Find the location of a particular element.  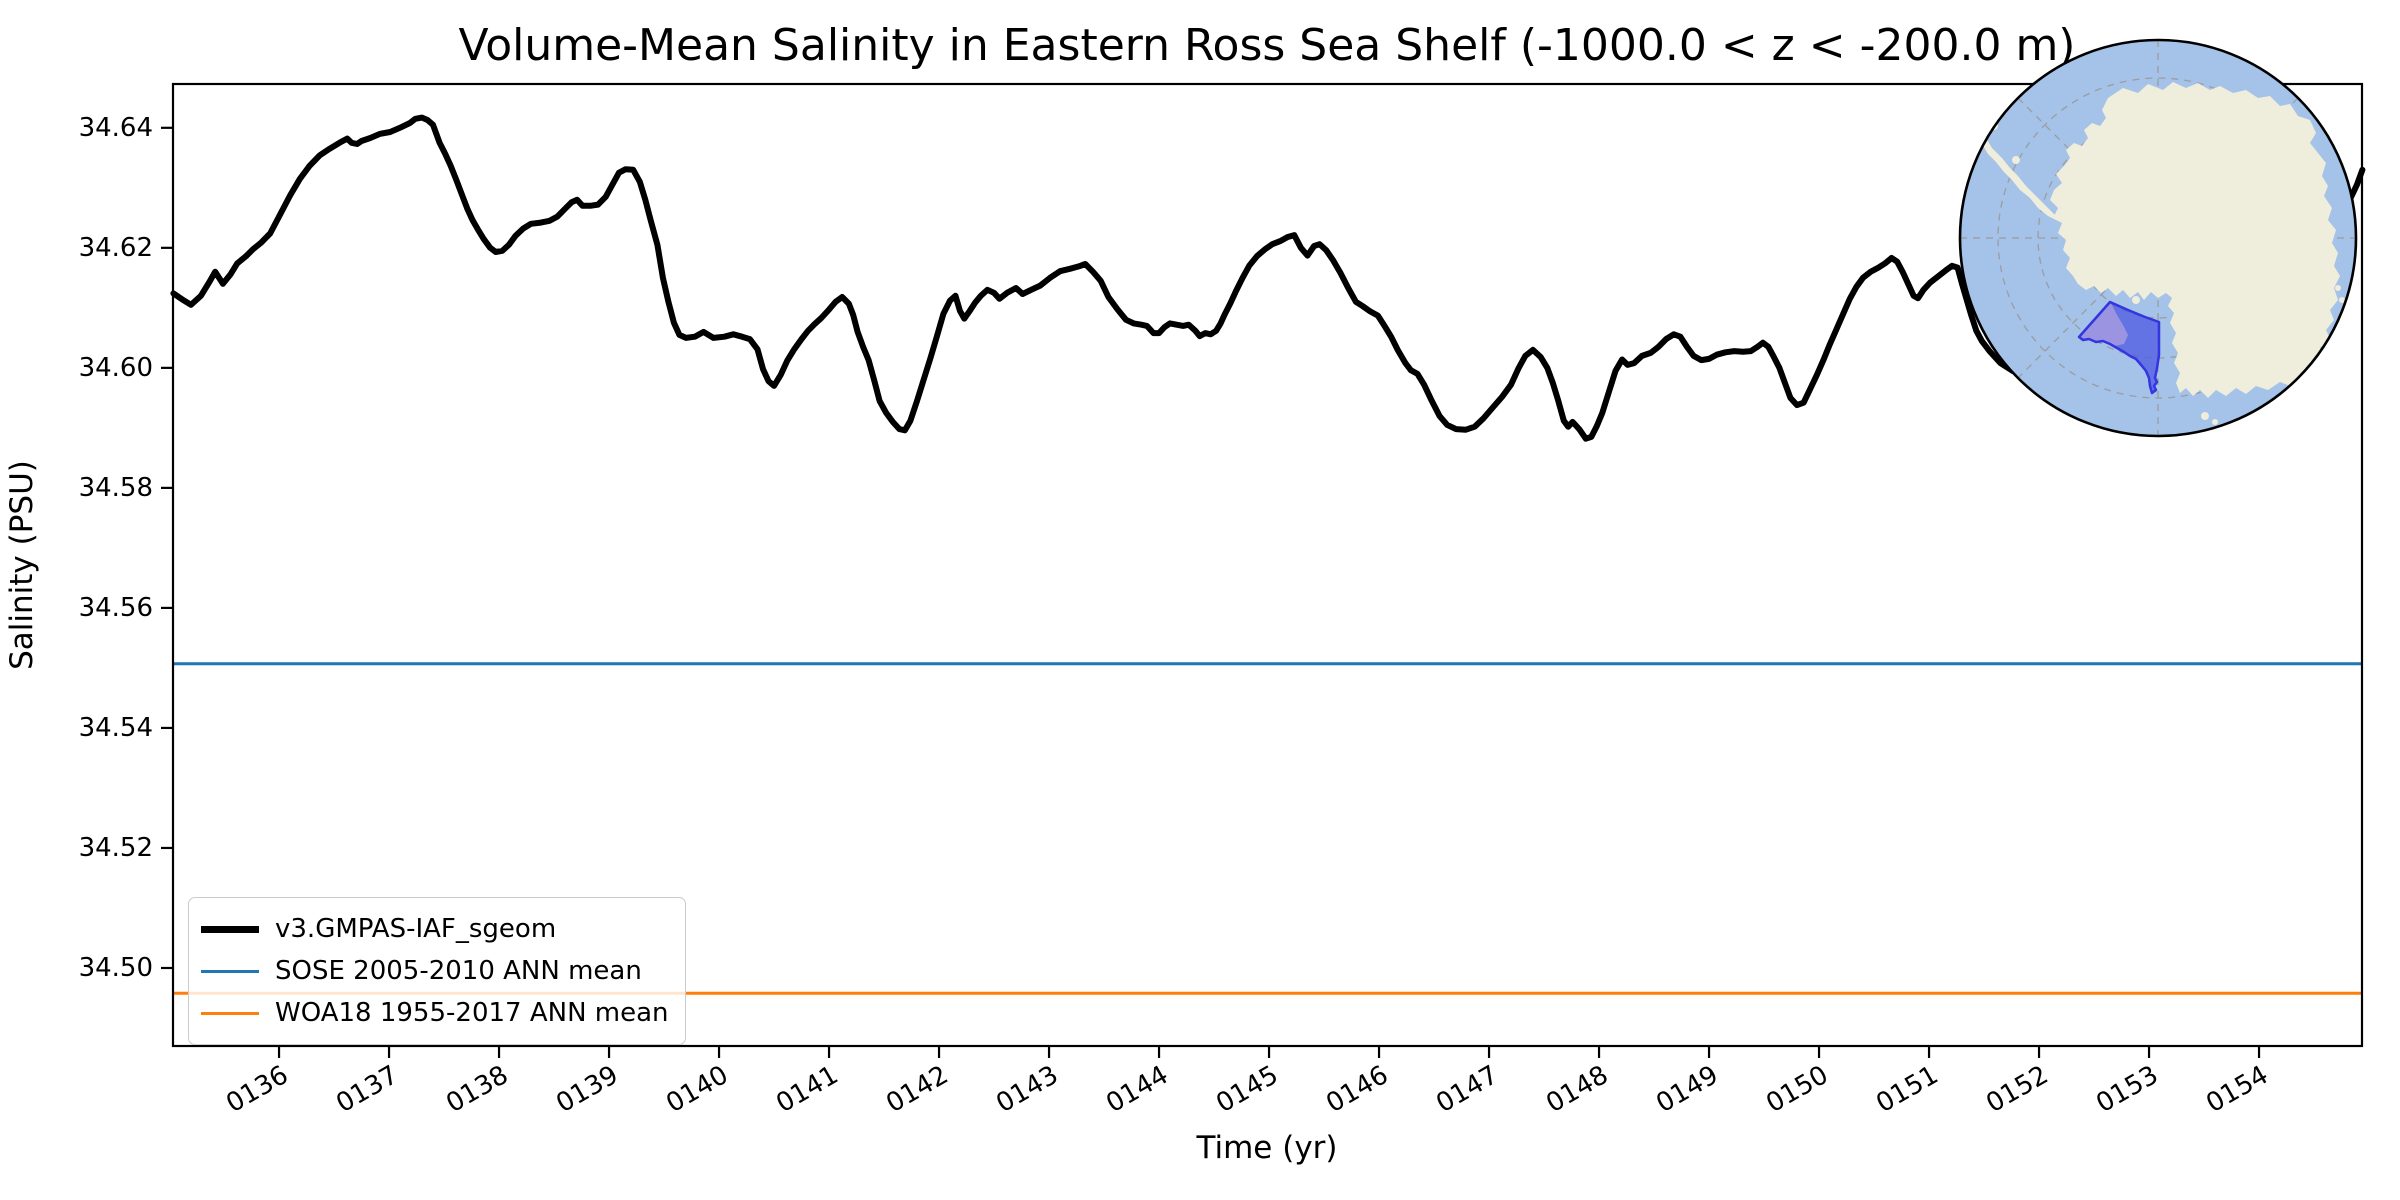

y-tick-label: 34.50 is located at coordinates (115, 967).